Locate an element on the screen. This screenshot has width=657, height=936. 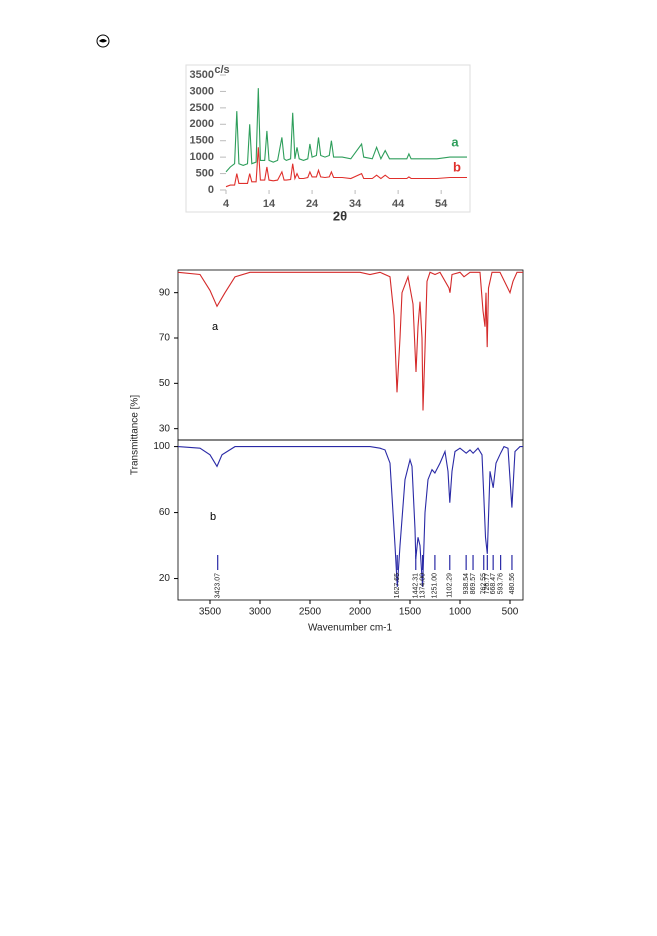
x-tick-label: 1000 is located at coordinates (460, 612).